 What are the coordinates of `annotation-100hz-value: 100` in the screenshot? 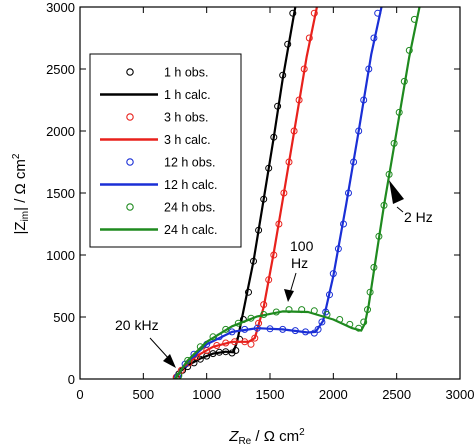 It's located at (302, 246).